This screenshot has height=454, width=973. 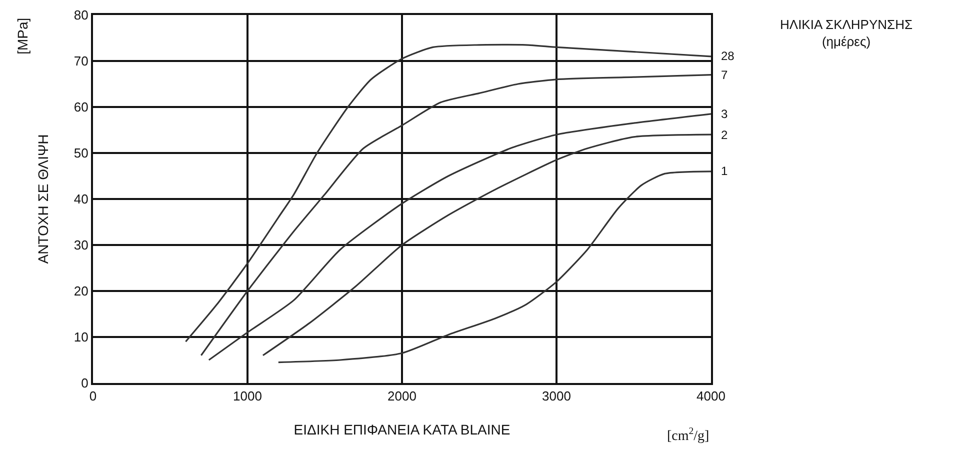 What do you see at coordinates (724, 114) in the screenshot?
I see `series-label: 3` at bounding box center [724, 114].